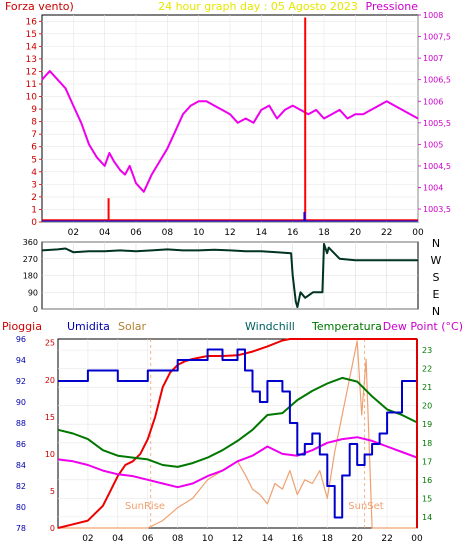 The width and height of the screenshot is (466, 559). I want to click on direction-tick-label: 0, so click(35, 309).